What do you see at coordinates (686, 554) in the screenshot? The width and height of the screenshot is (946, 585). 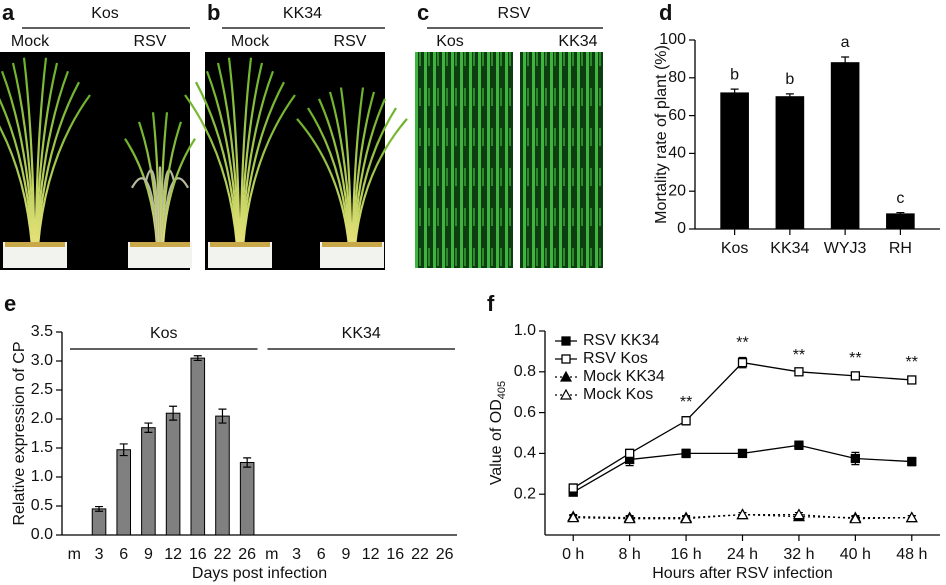 I see `x-tick-label: 16 h` at bounding box center [686, 554].